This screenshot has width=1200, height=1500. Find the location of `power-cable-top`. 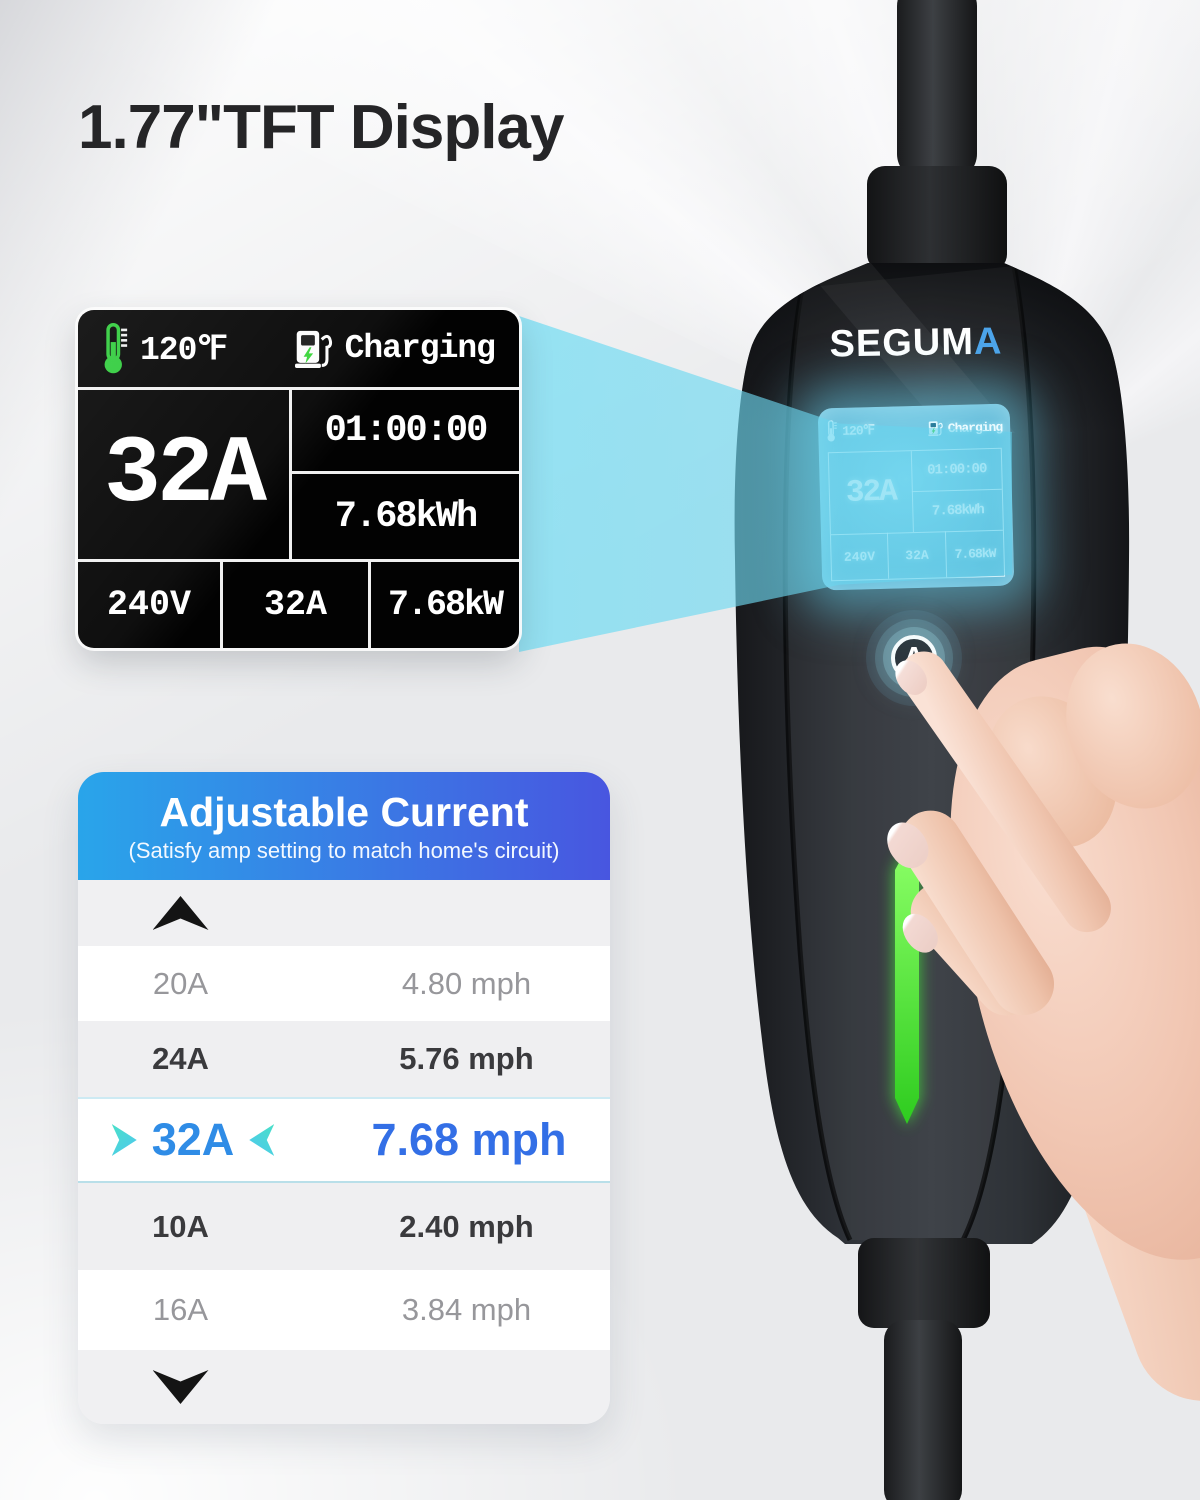

power-cable-top is located at coordinates (937, 90).